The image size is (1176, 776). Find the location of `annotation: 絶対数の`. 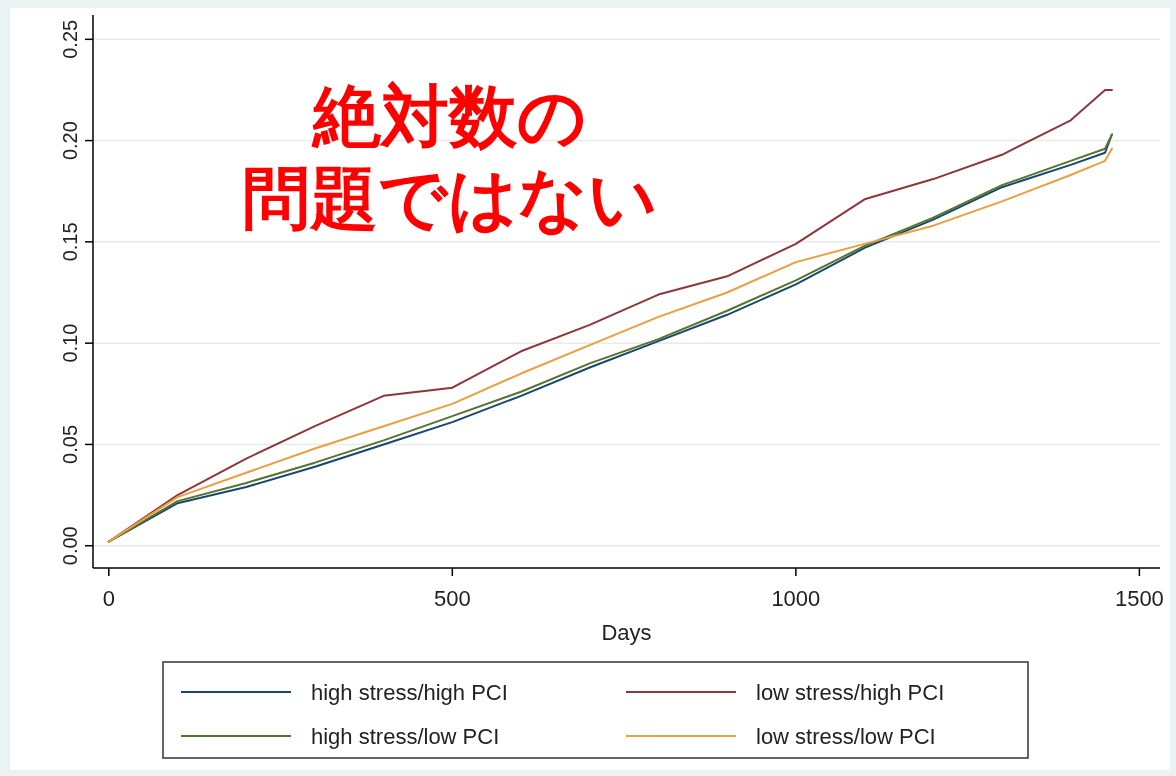

annotation: 絶対数の is located at coordinates (449, 116).